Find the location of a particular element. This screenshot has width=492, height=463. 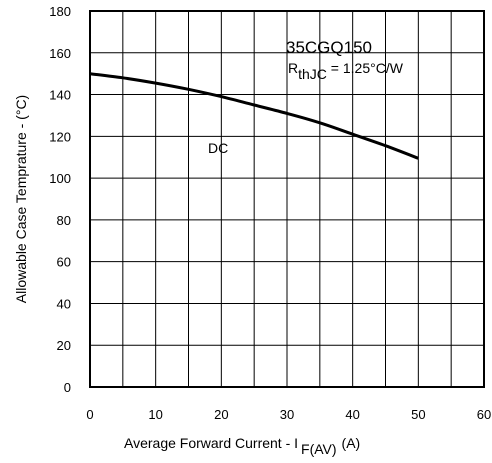

y-tick-label: 40 is located at coordinates (64, 303).